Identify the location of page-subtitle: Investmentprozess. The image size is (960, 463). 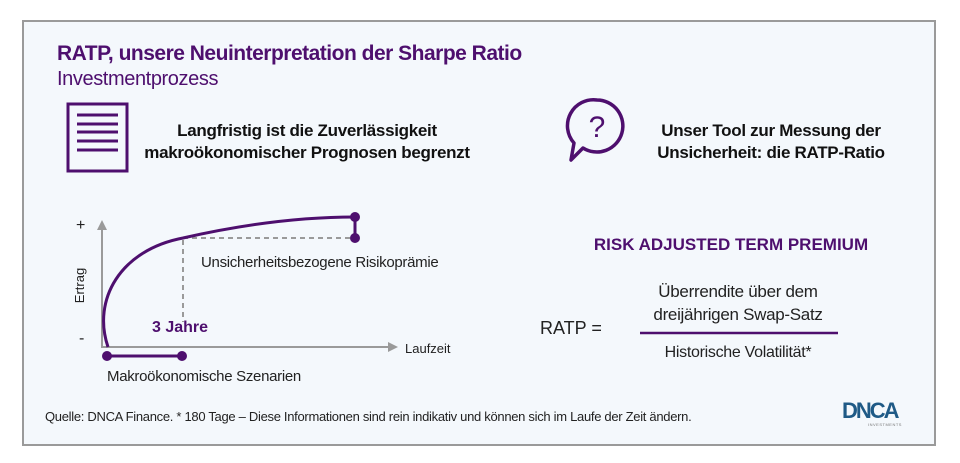
(138, 79).